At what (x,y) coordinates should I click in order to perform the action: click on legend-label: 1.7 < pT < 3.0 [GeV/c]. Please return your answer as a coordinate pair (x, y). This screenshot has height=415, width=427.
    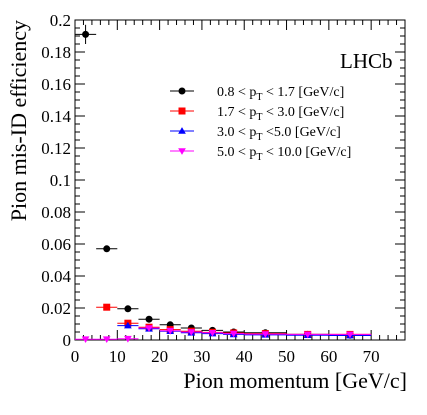
    Looking at the image, I should click on (280, 114).